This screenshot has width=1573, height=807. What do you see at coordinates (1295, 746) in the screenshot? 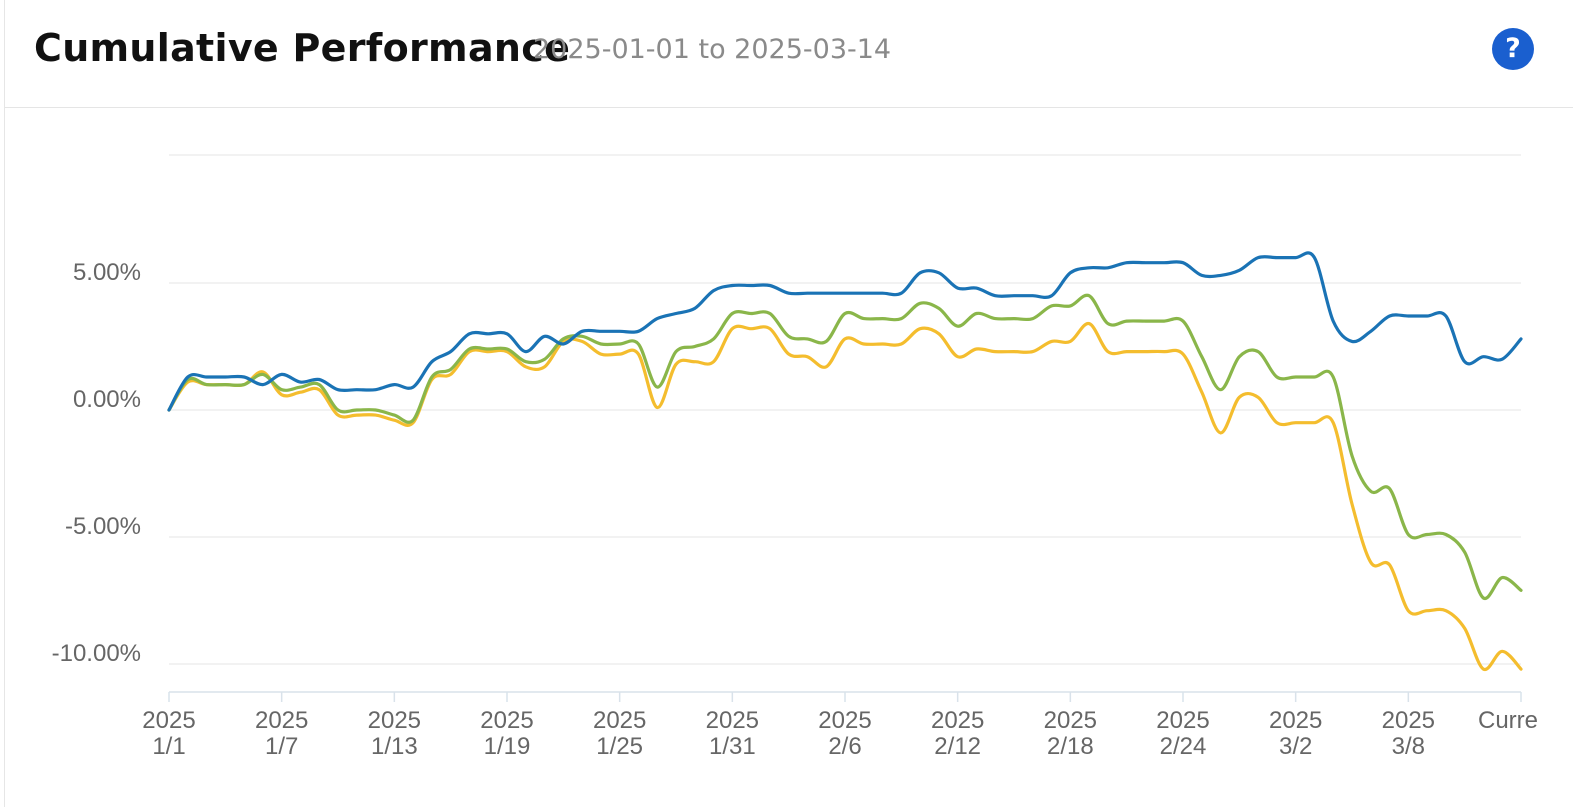
I see `x-tick-label-date: 3/2` at bounding box center [1295, 746].